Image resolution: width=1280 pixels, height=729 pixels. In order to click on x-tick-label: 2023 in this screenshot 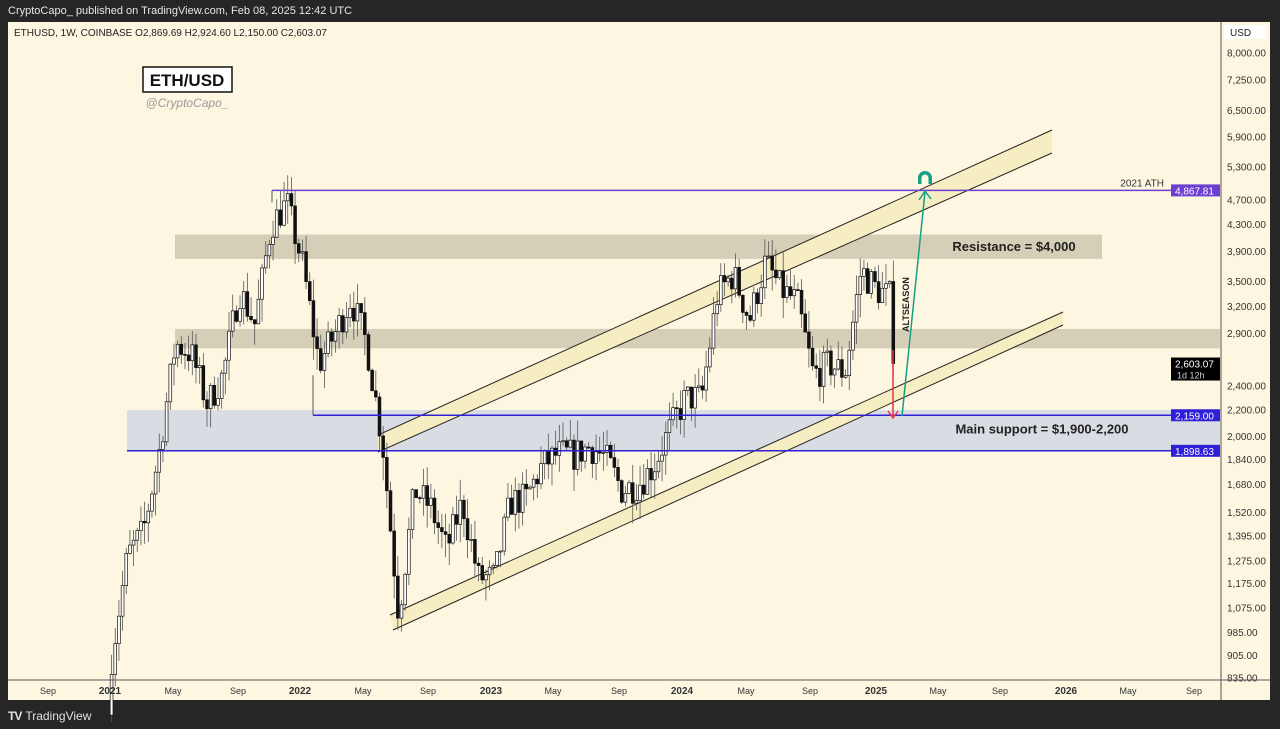, I will do `click(491, 691)`.